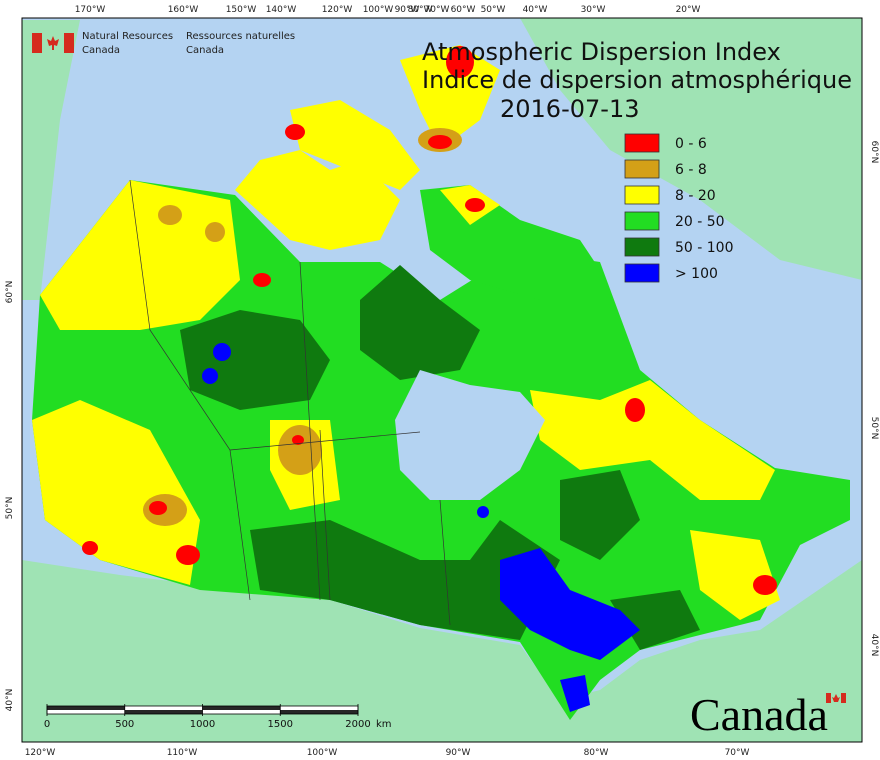 The image size is (880, 760). I want to click on legend: 0 - 6 6 - 8 8 - 20 20 - 50 50 - 100 > 100, so click(679, 208).